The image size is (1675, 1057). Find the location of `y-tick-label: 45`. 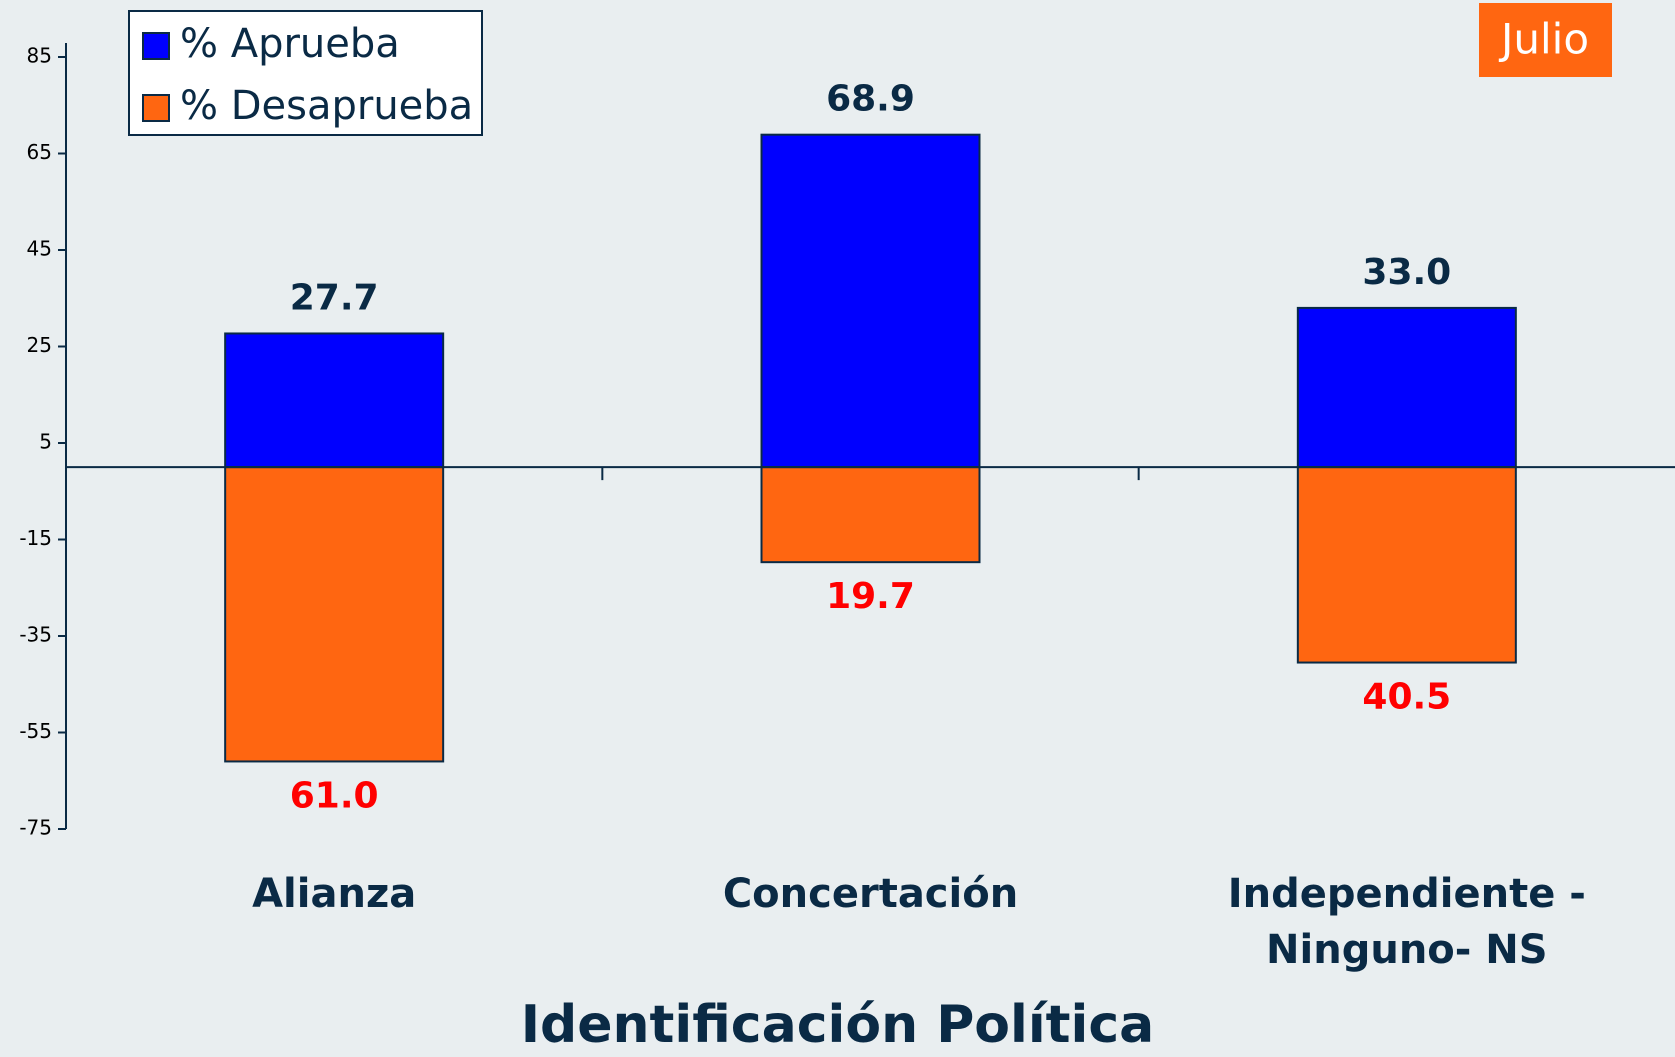

y-tick-label: 45 is located at coordinates (39, 249).